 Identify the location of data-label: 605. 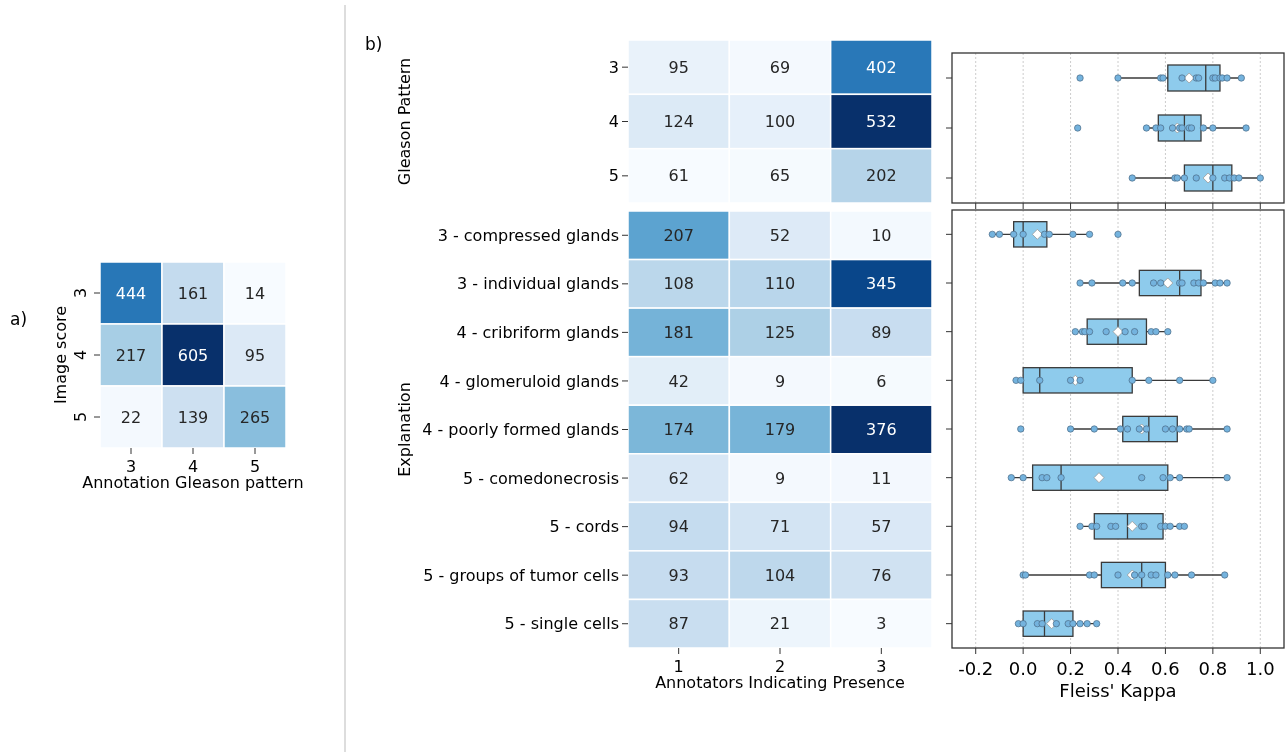
(193, 355).